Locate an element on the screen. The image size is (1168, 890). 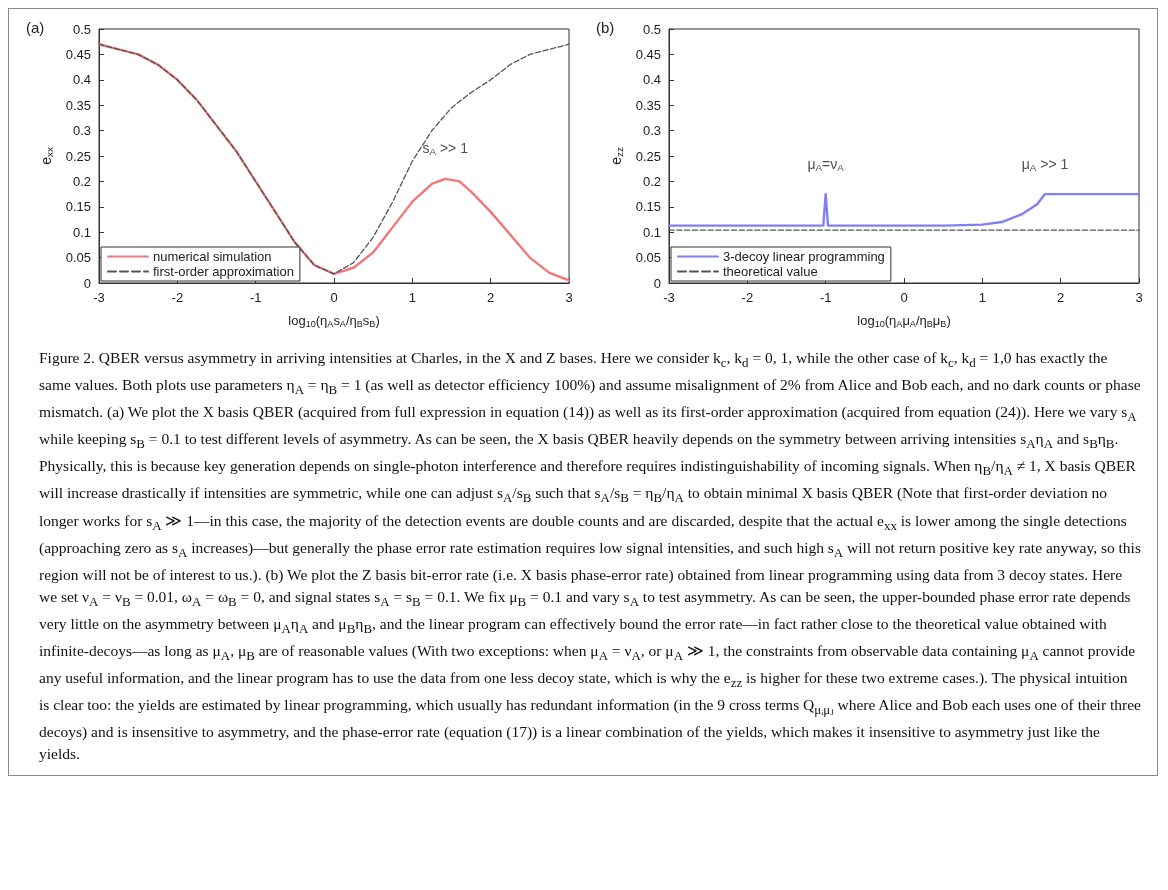
legend-label: 3-decoy linear programming is located at coordinates (804, 256).